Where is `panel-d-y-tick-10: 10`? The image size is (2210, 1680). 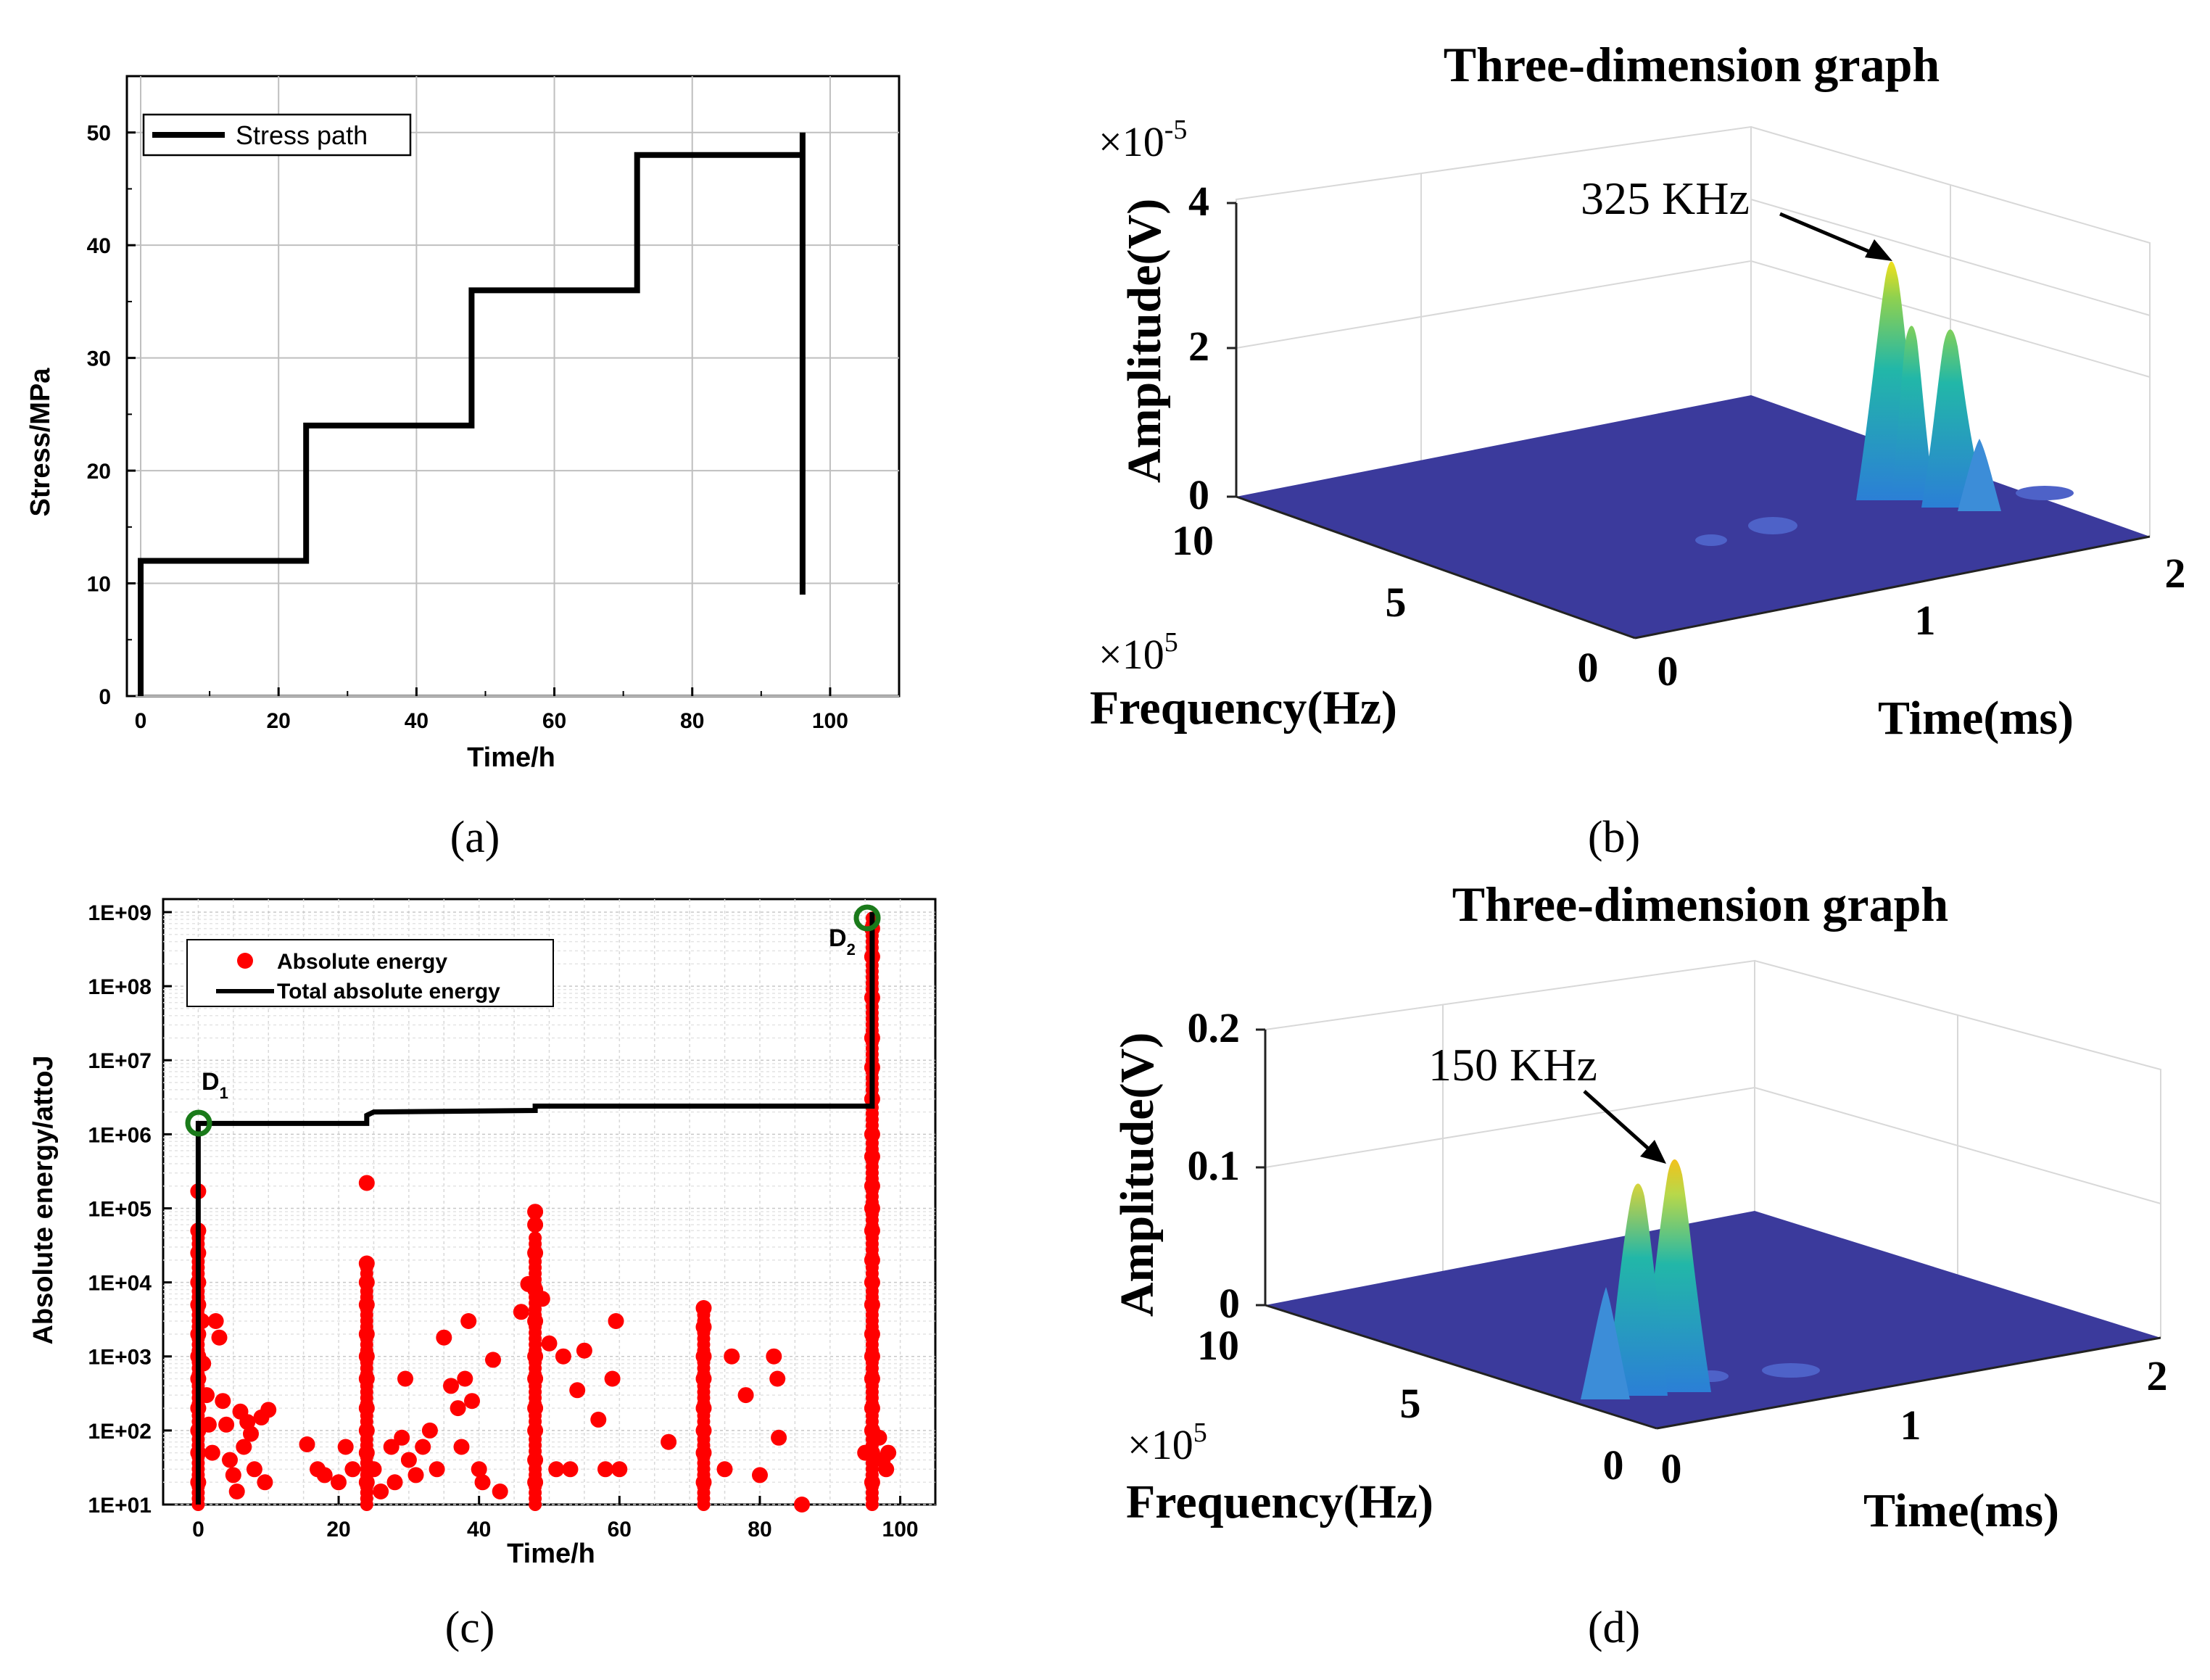 panel-d-y-tick-10: 10 is located at coordinates (1218, 1345).